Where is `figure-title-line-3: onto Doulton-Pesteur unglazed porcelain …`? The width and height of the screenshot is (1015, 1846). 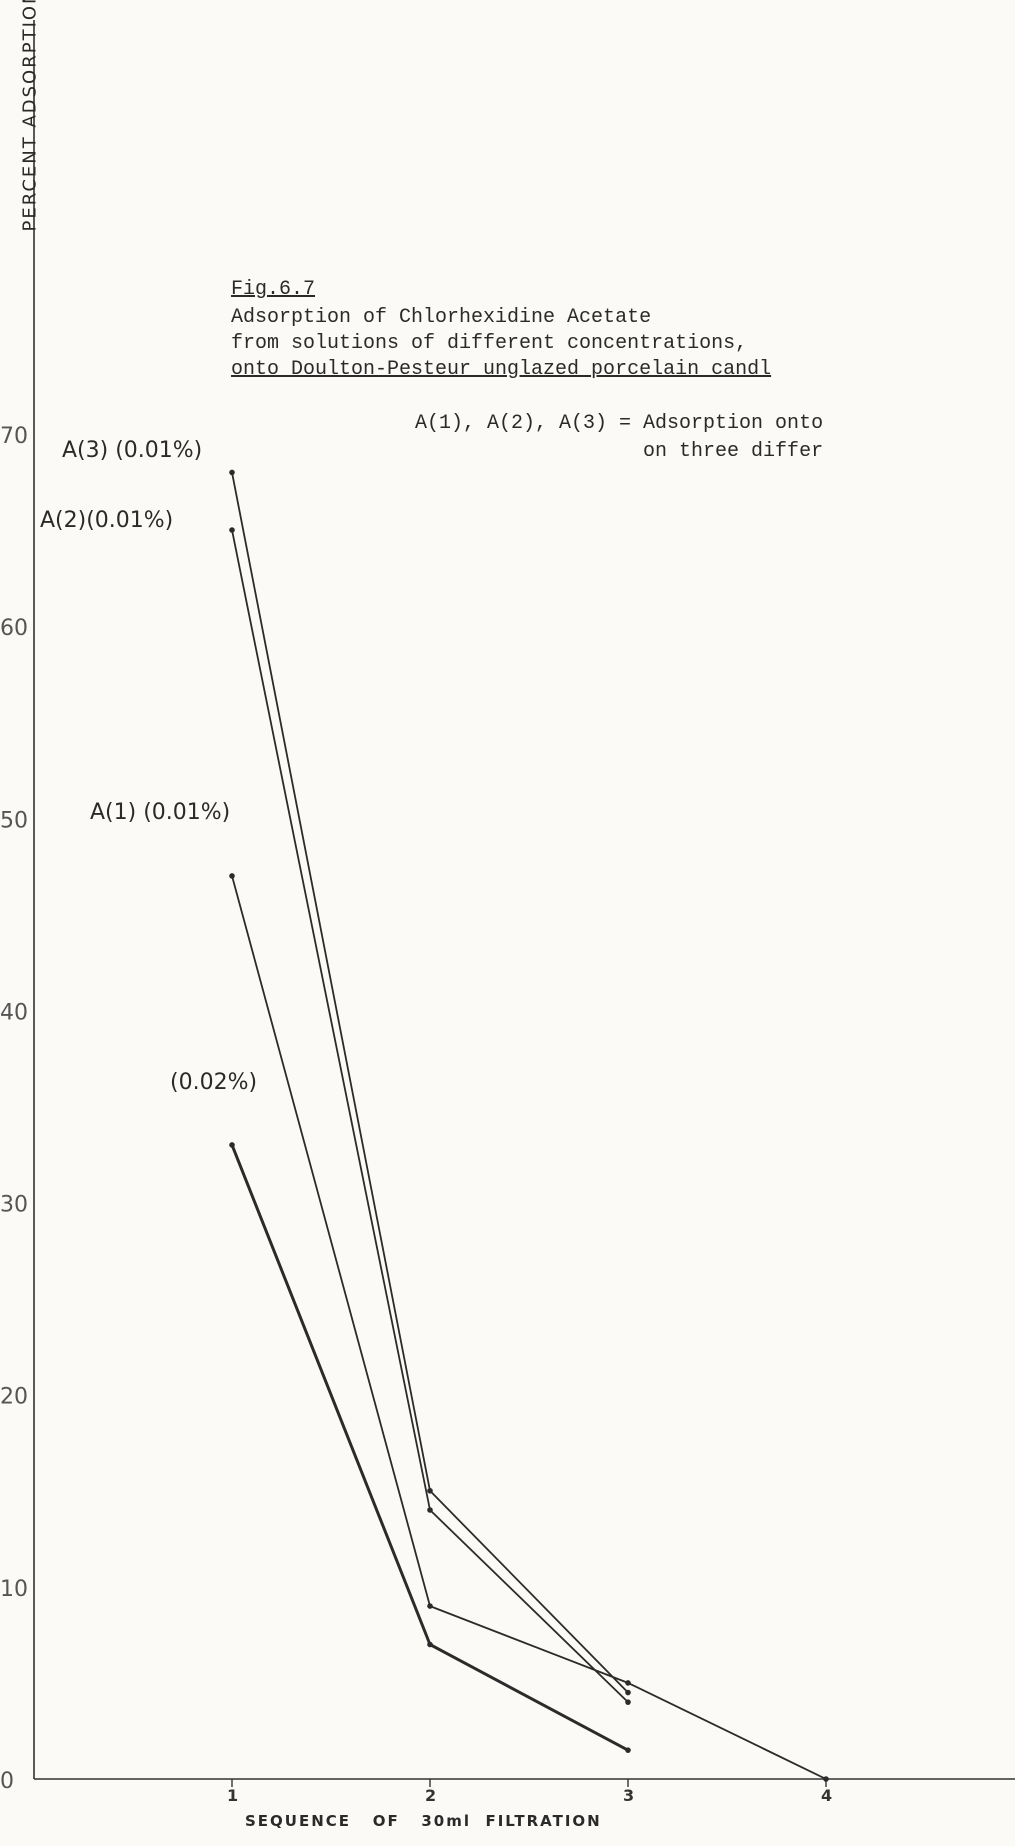 figure-title-line-3: onto Doulton-Pesteur unglazed porcelain … is located at coordinates (501, 369).